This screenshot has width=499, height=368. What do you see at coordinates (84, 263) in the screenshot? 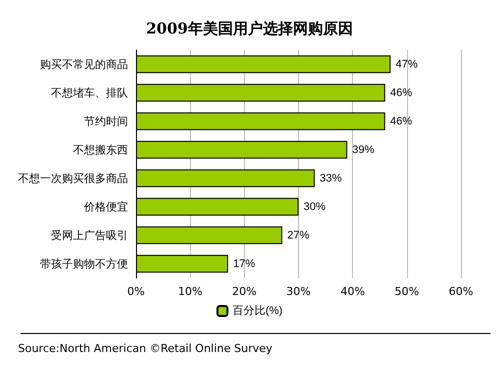
I see `y-tick-label: 带孩子购物不方便` at bounding box center [84, 263].